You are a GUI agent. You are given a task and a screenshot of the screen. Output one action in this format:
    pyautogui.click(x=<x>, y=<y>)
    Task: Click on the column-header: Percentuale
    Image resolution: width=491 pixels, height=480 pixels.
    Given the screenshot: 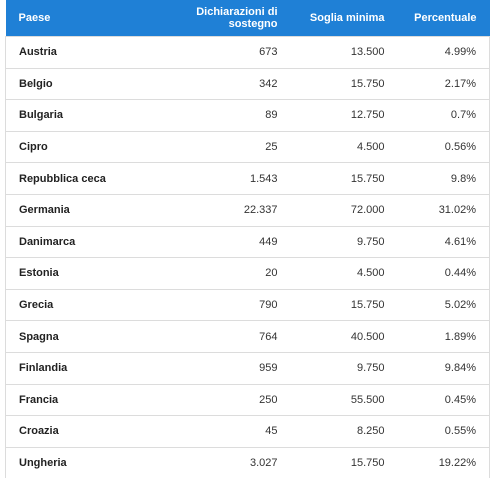 What is the action you would take?
    pyautogui.click(x=443, y=18)
    